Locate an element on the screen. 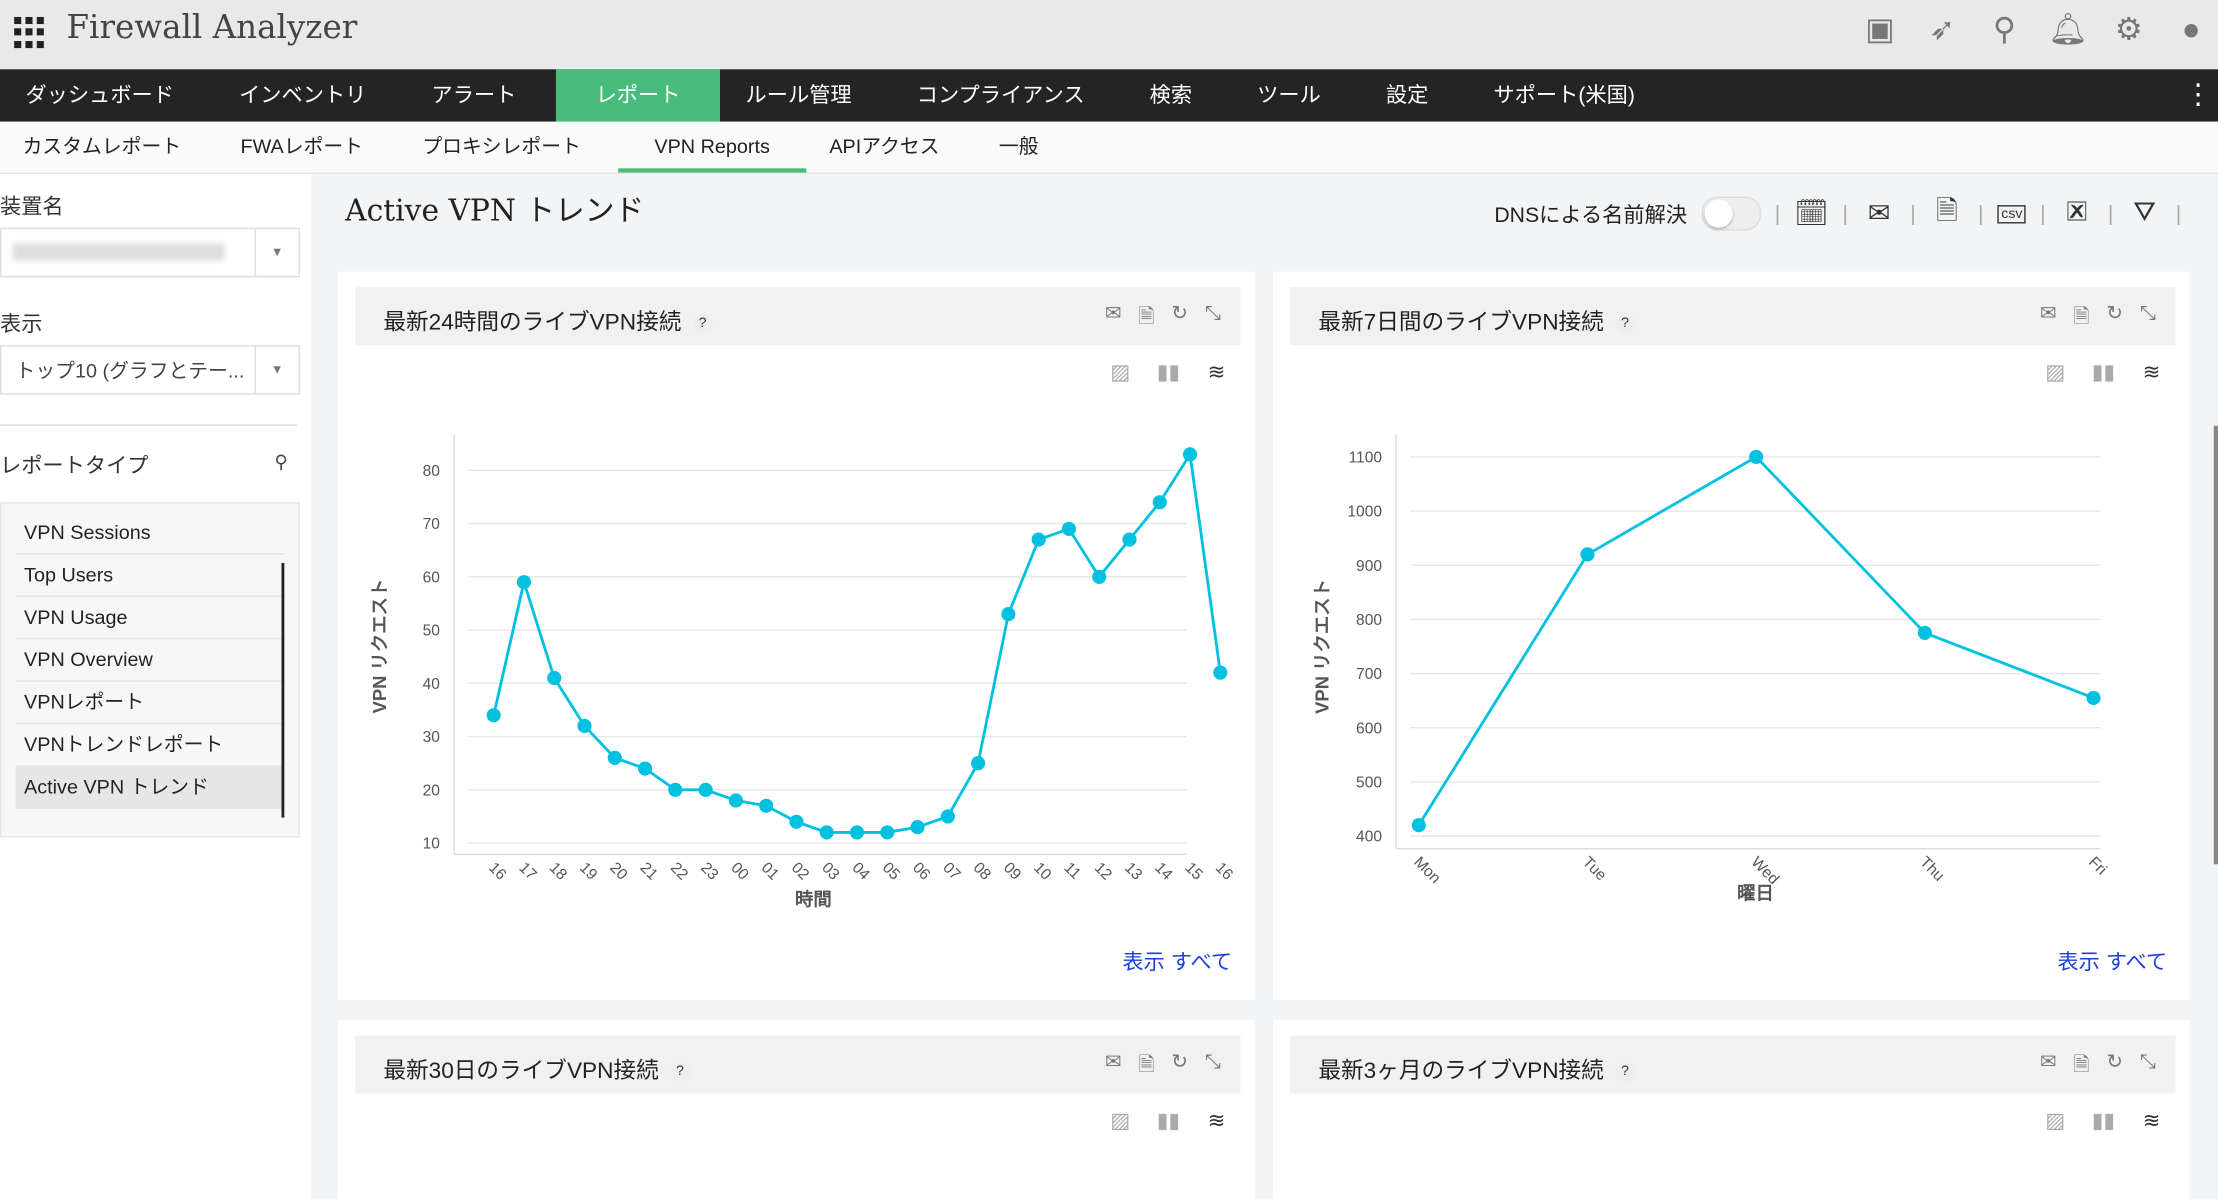 This screenshot has height=1200, width=2218. x-tick-label: 19 is located at coordinates (588, 871).